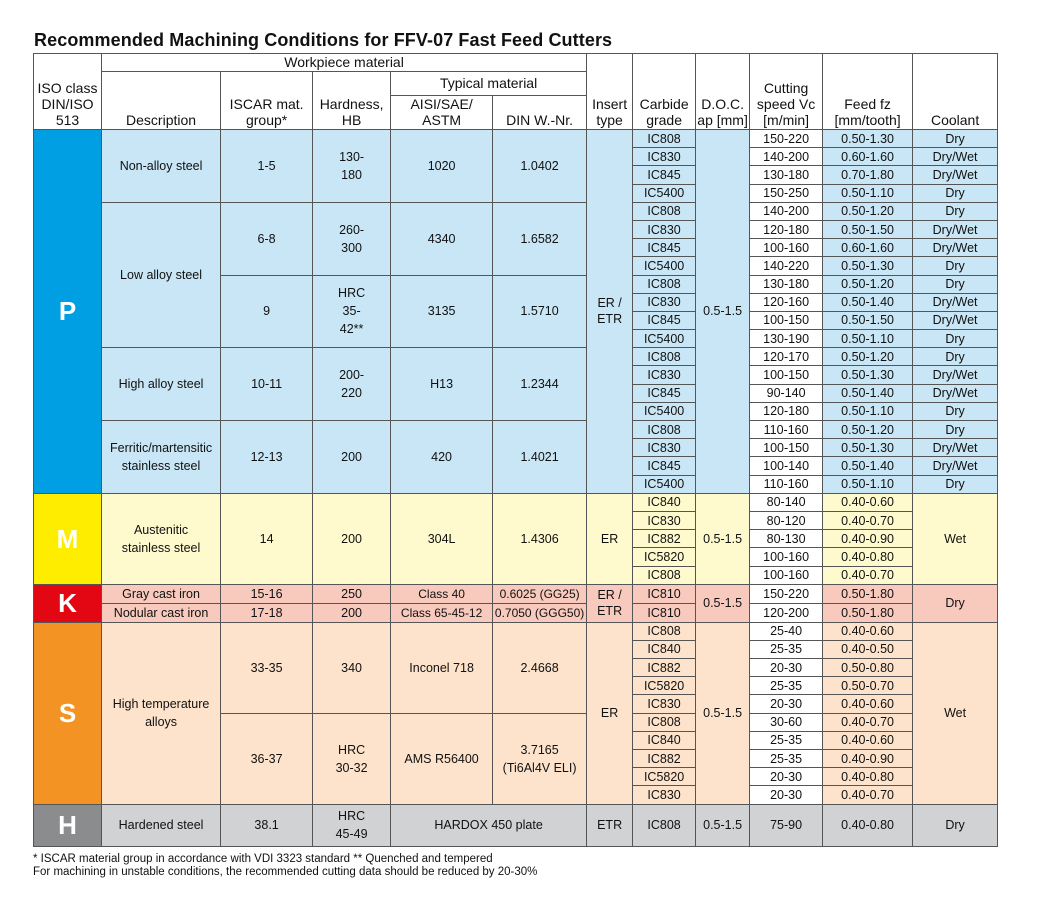 Image resolution: width=1041 pixels, height=915 pixels. What do you see at coordinates (352, 538) in the screenshot?
I see `material-hardness: 200` at bounding box center [352, 538].